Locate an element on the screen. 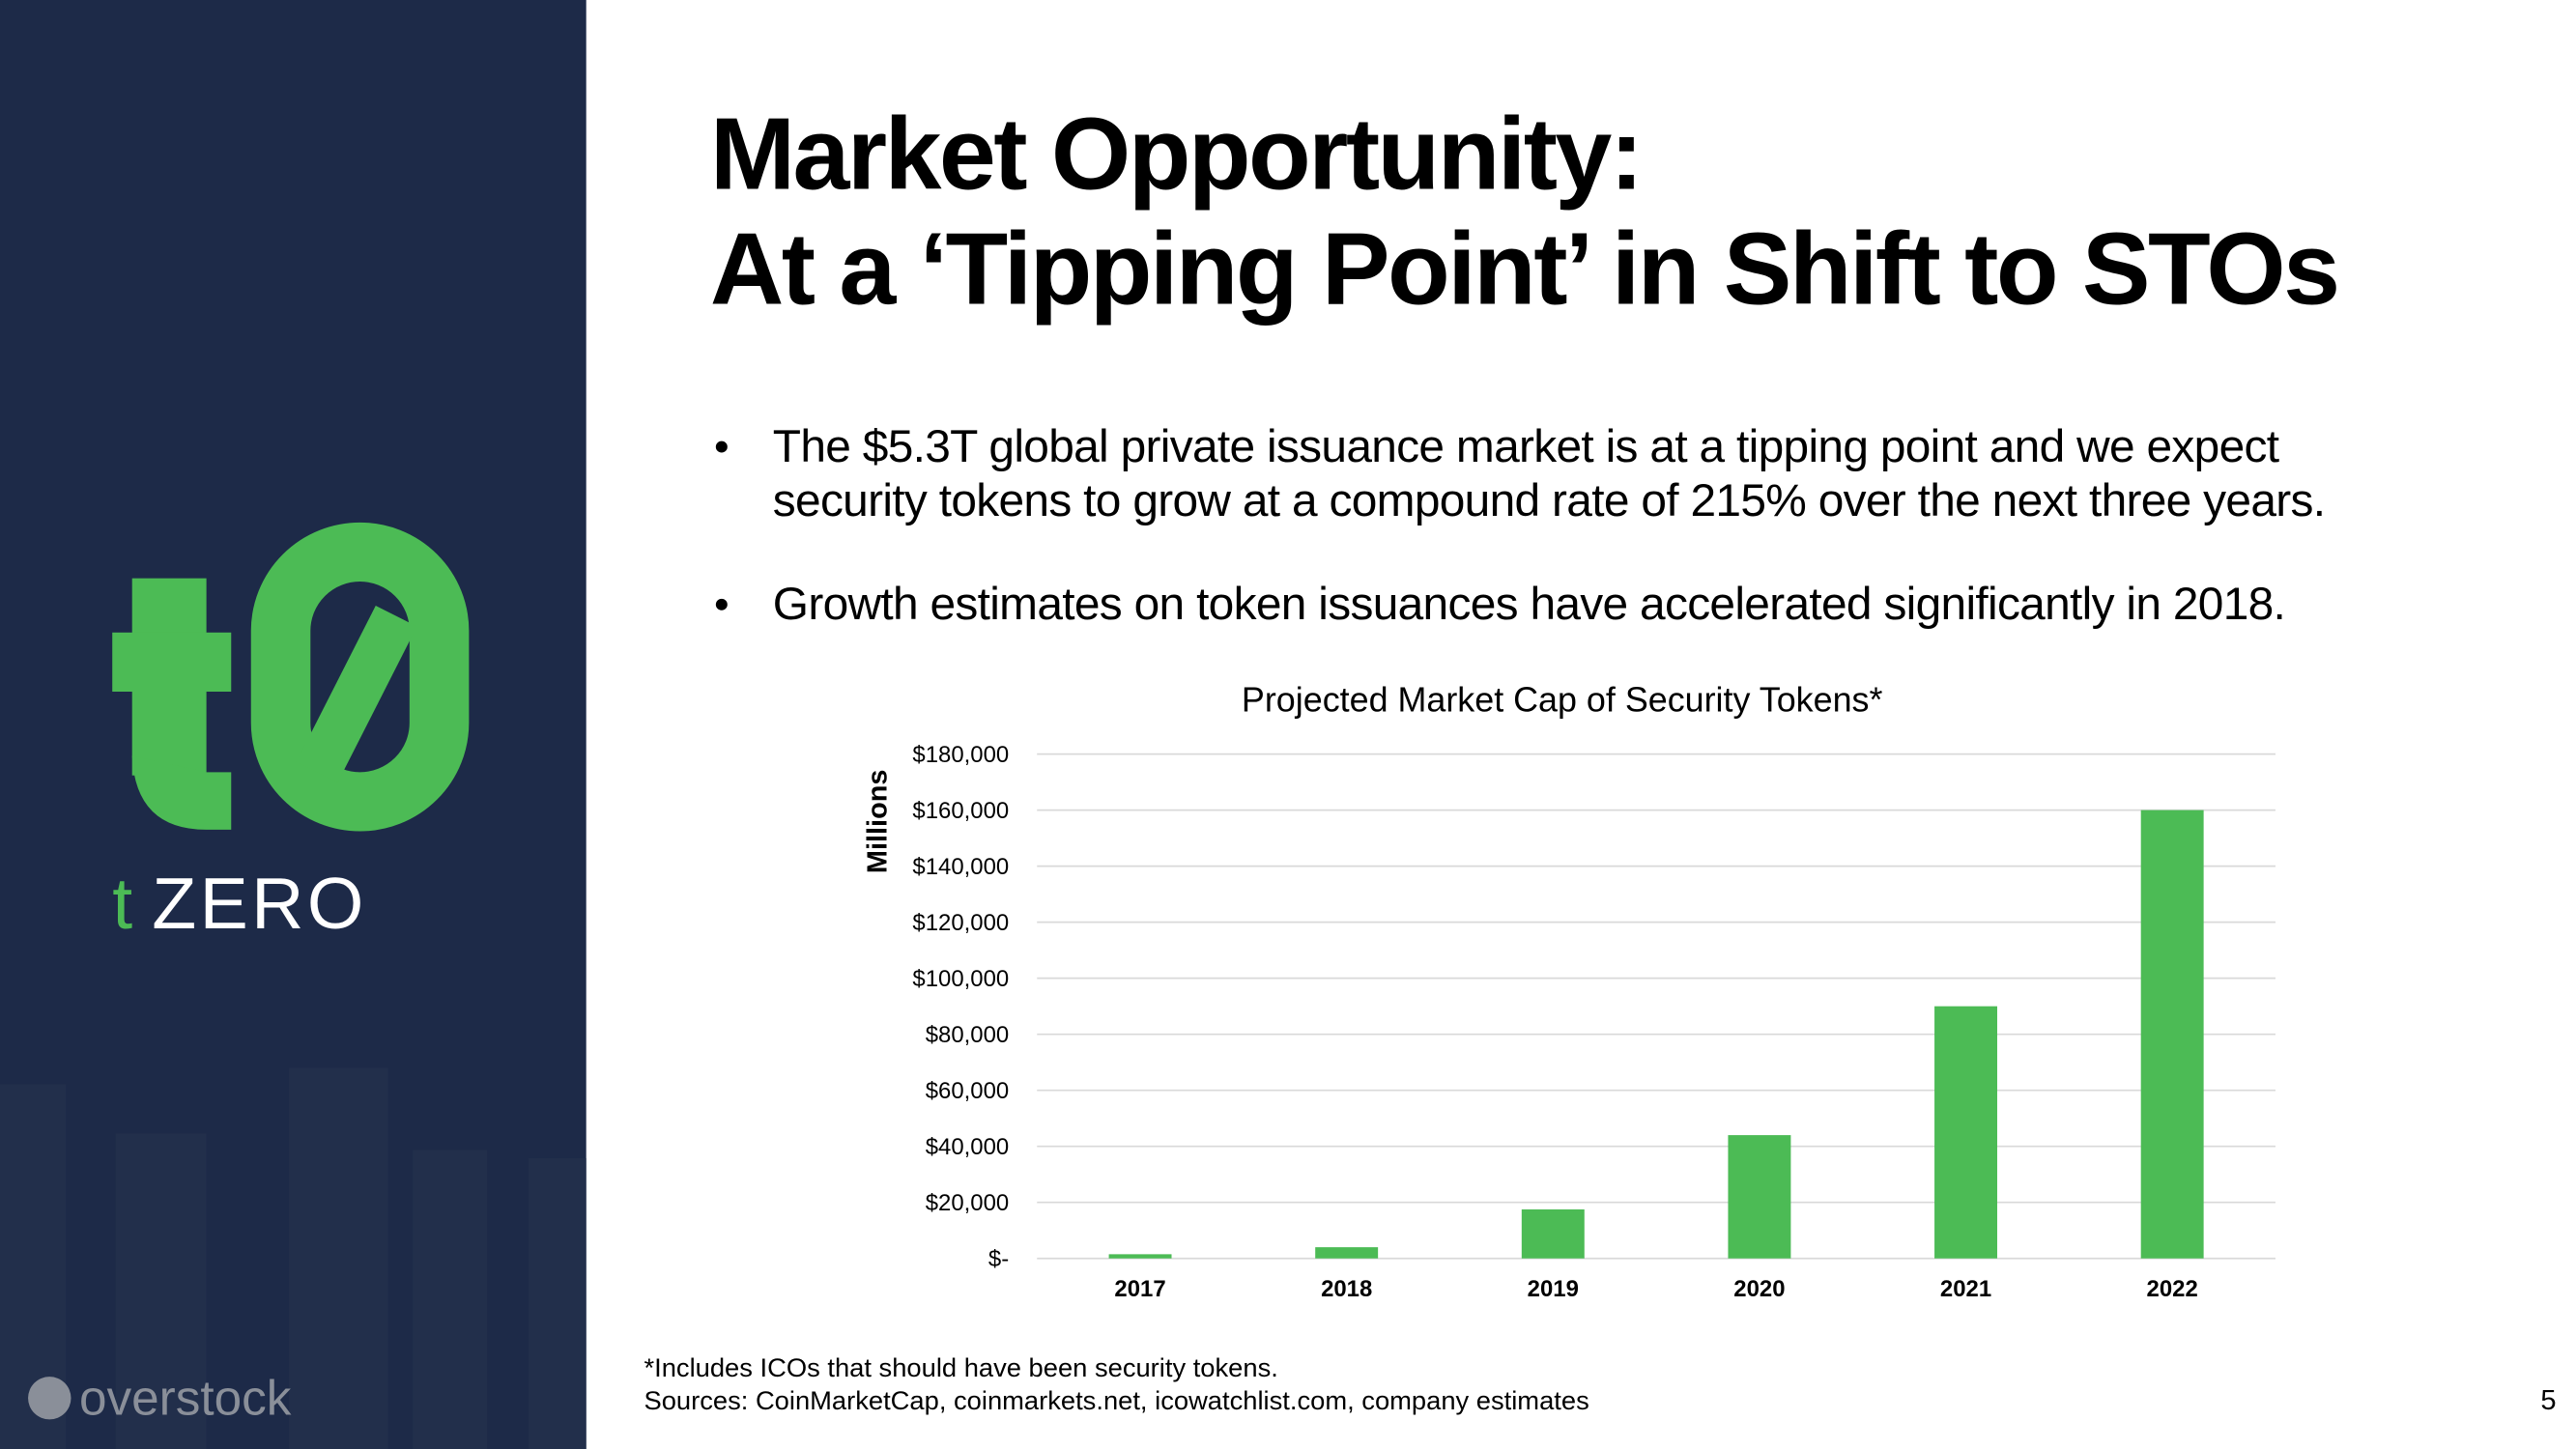 Image resolution: width=2576 pixels, height=1449 pixels. y-tick-label: $- is located at coordinates (999, 1259).